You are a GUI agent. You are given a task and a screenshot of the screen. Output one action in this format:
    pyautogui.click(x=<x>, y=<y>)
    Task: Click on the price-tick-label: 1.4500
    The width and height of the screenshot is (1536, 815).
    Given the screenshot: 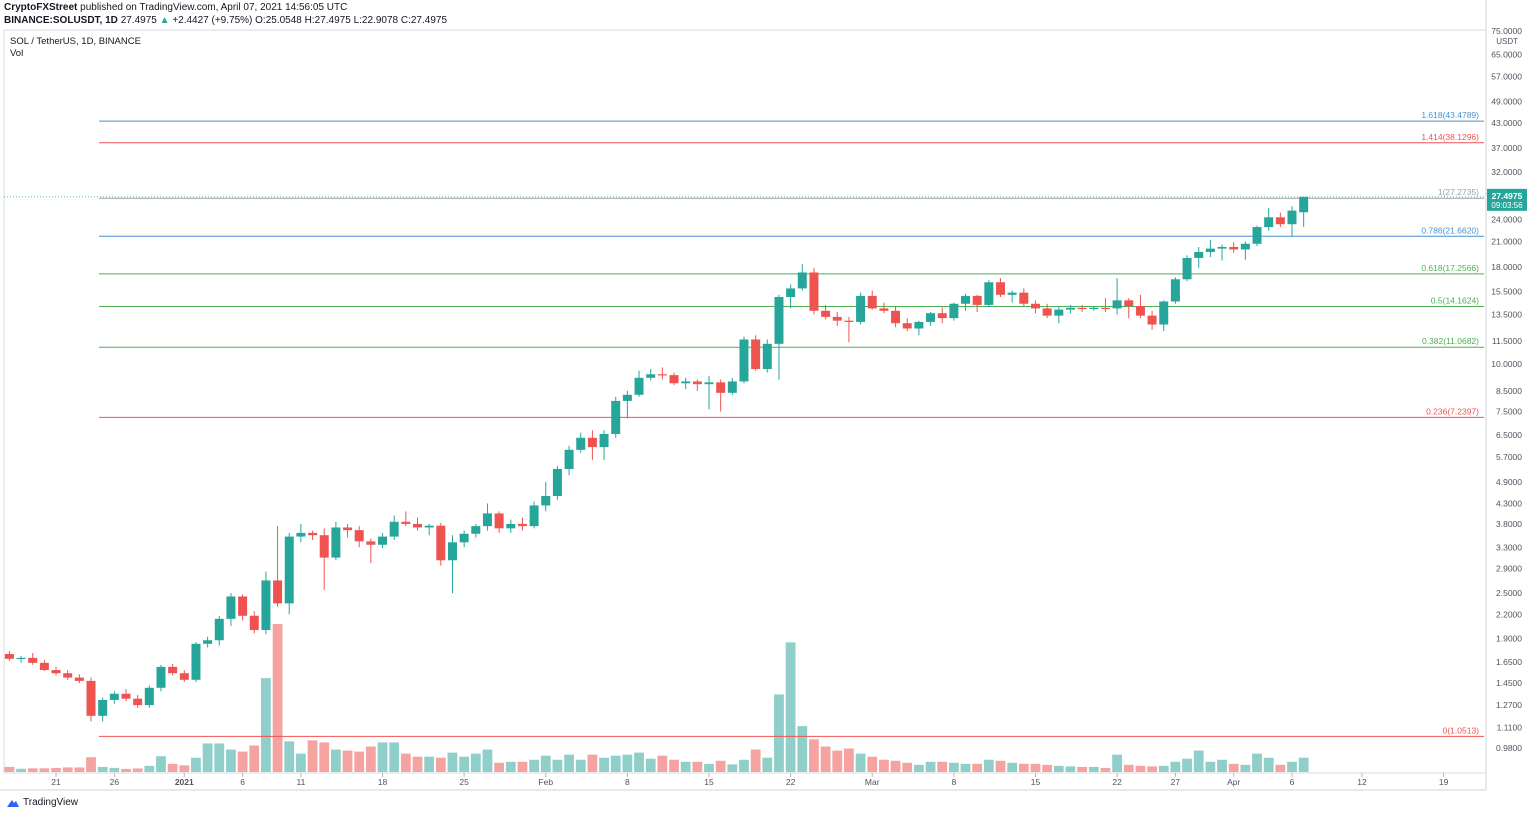 What is the action you would take?
    pyautogui.click(x=1509, y=683)
    